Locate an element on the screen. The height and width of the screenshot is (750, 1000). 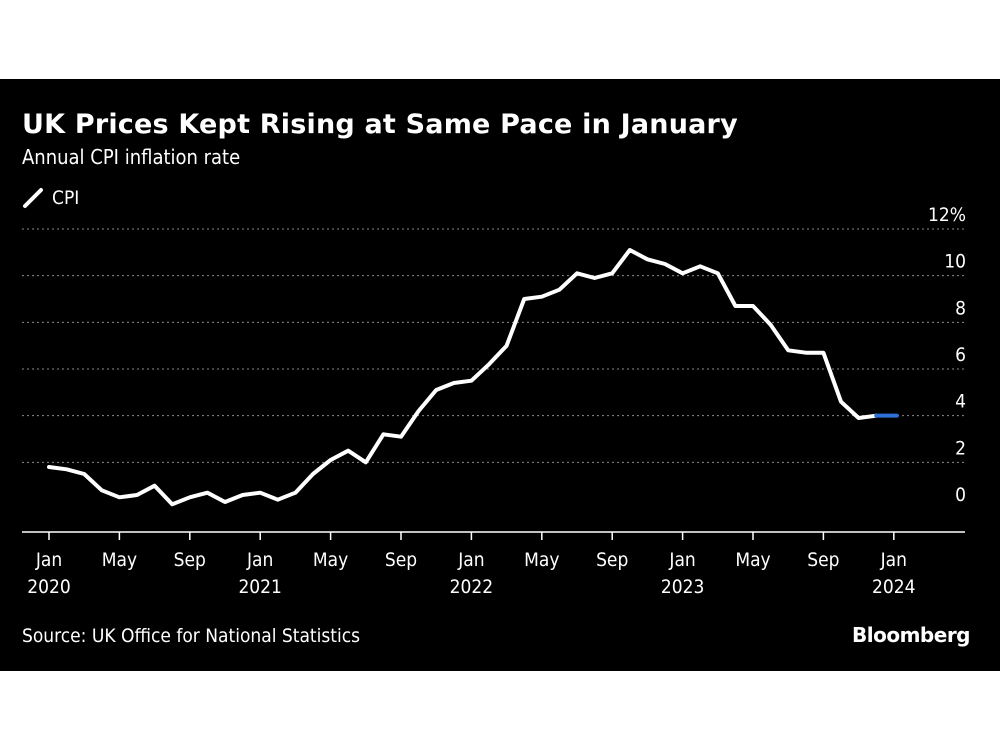
y-tick-label: 12% is located at coordinates (947, 215).